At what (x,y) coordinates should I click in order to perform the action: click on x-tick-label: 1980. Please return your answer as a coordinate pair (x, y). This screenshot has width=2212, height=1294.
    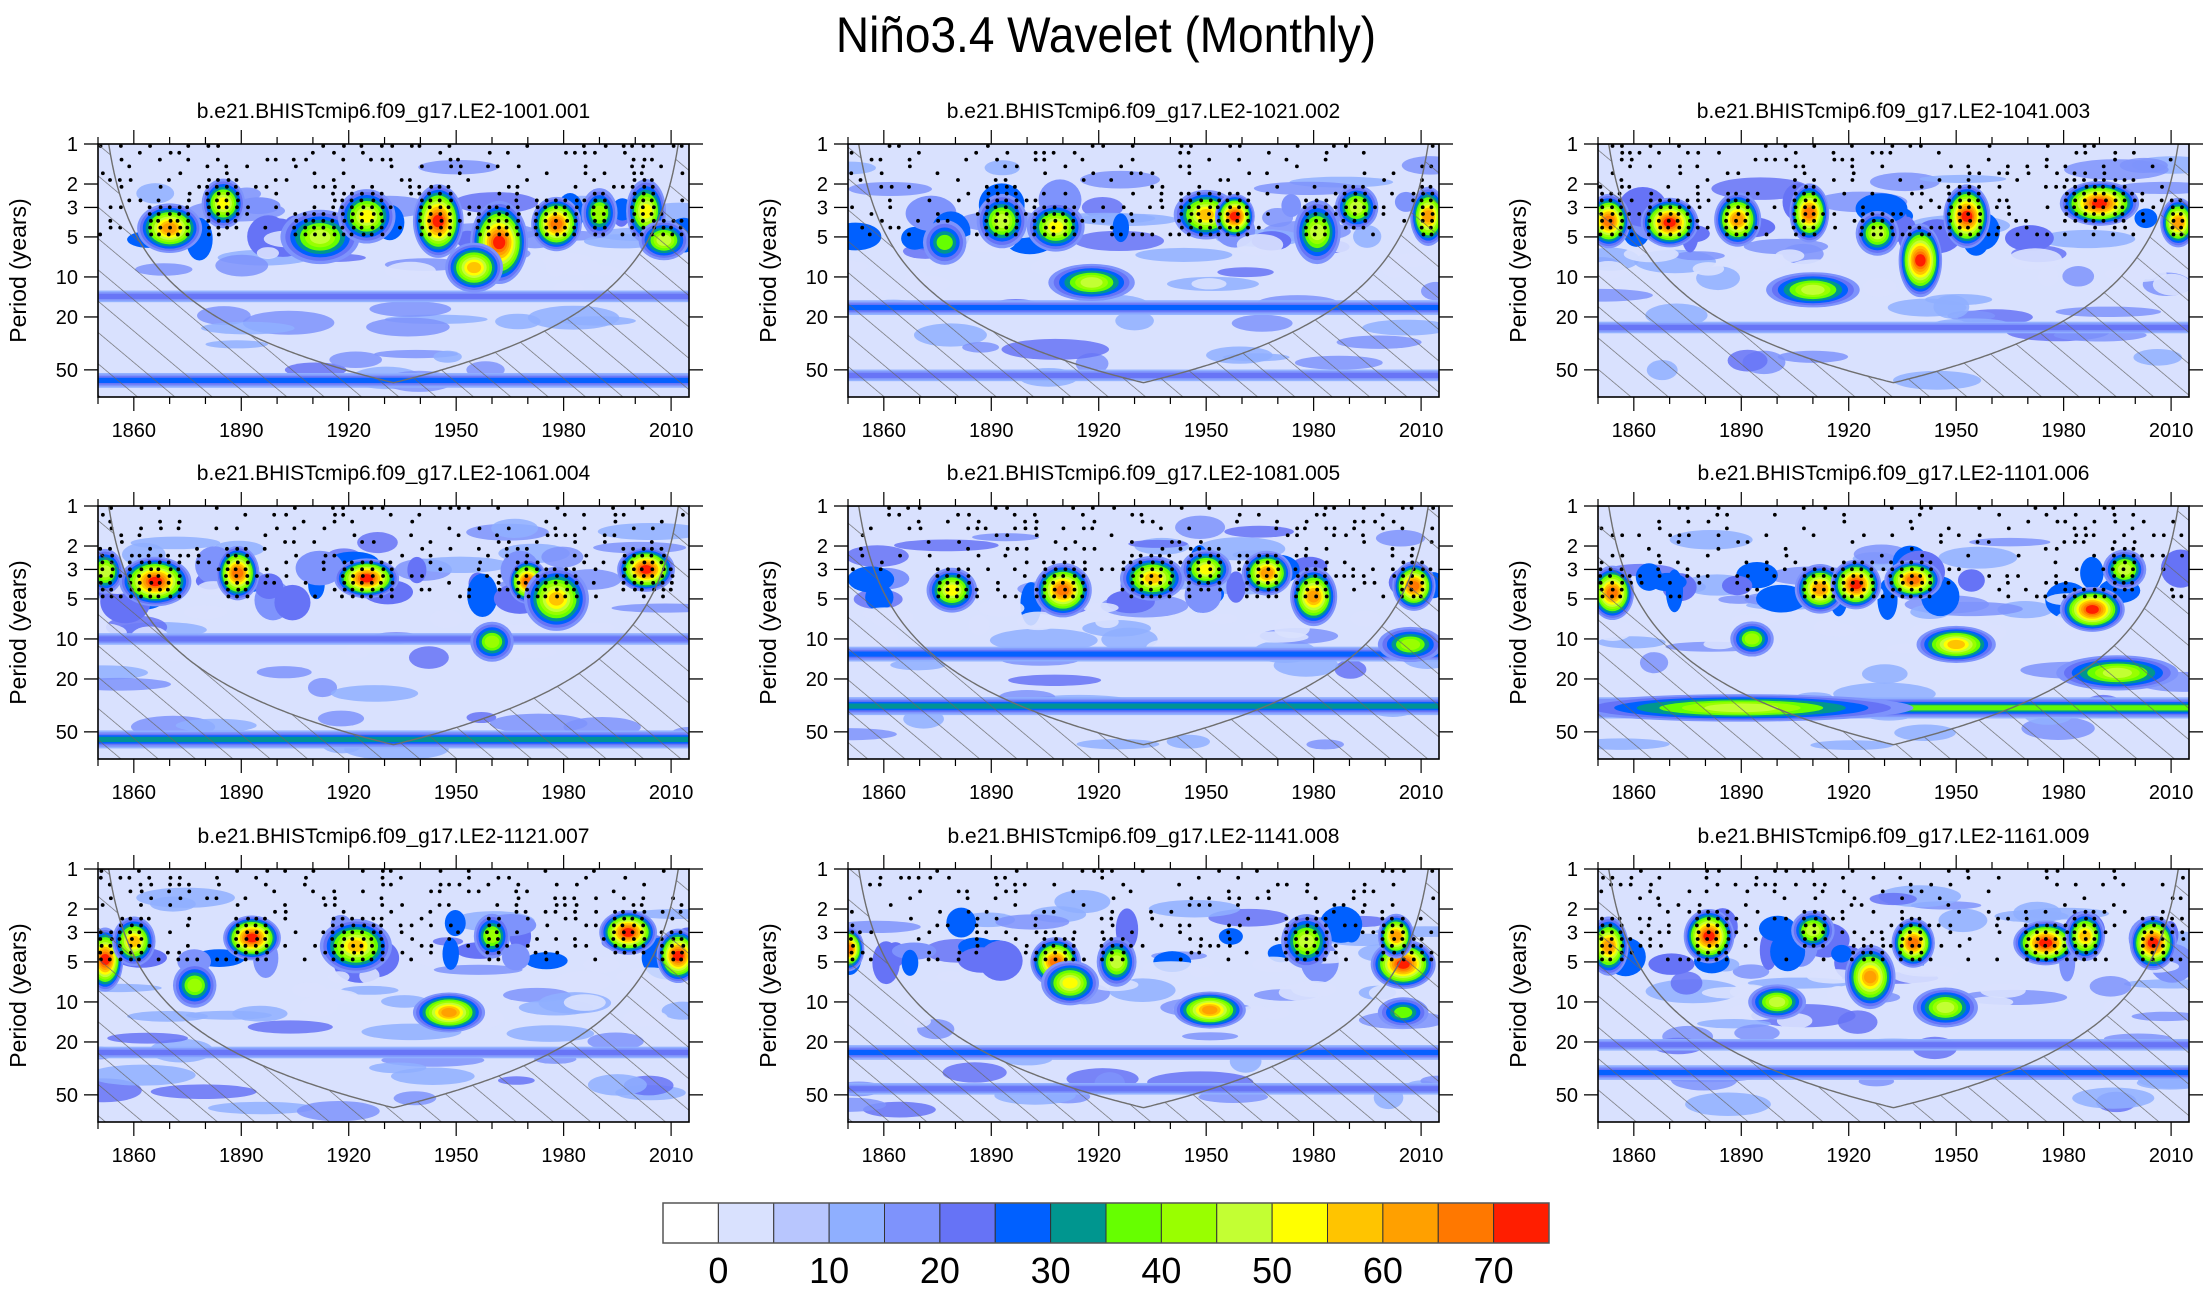
    Looking at the image, I should click on (1313, 793).